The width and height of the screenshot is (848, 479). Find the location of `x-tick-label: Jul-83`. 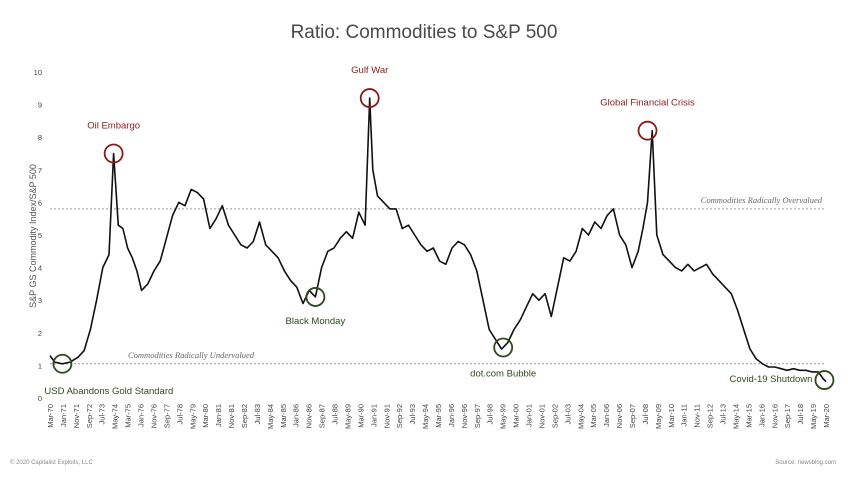

x-tick-label: Jul-83 is located at coordinates (257, 414).